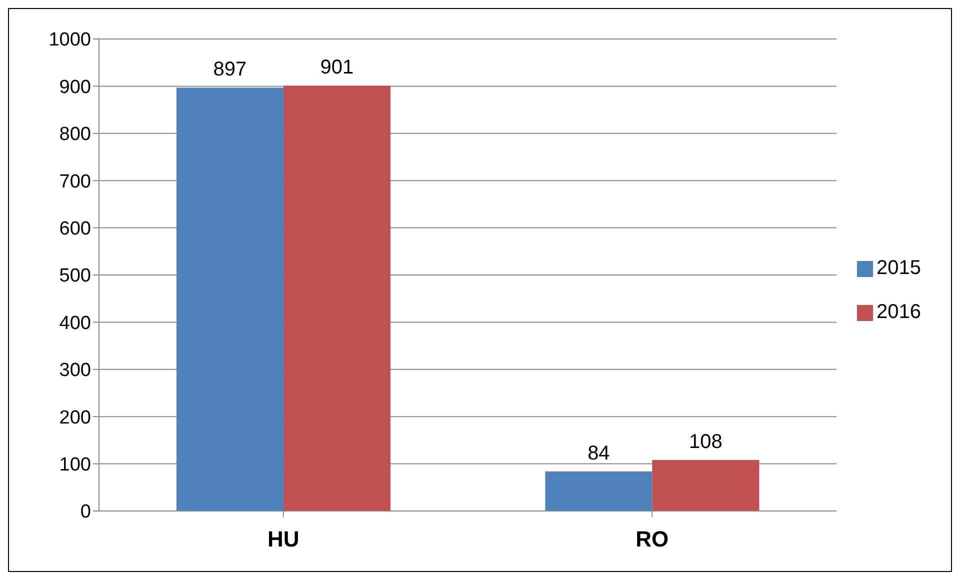  I want to click on y-tick-label: 500, so click(75, 276).